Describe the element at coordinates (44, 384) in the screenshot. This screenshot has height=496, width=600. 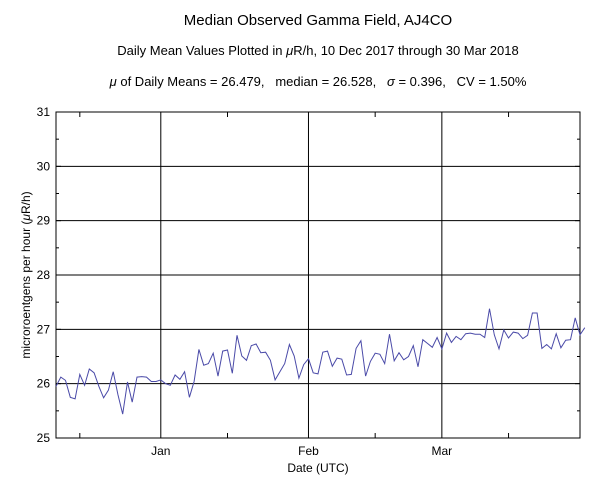
I see `y-tick-label: 26` at that location.